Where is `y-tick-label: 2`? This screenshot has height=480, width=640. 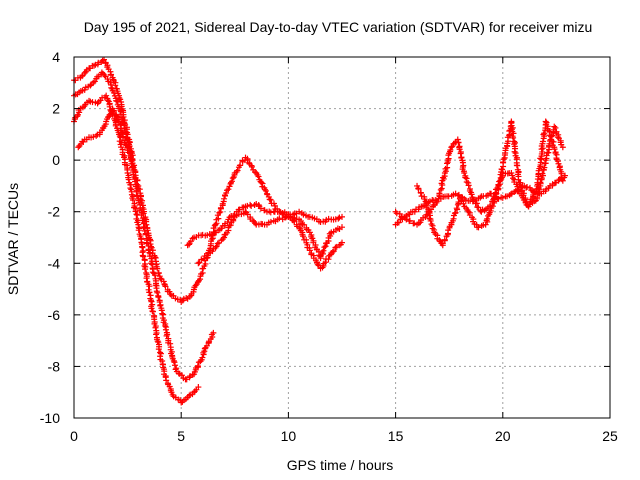 y-tick-label: 2 is located at coordinates (56, 109).